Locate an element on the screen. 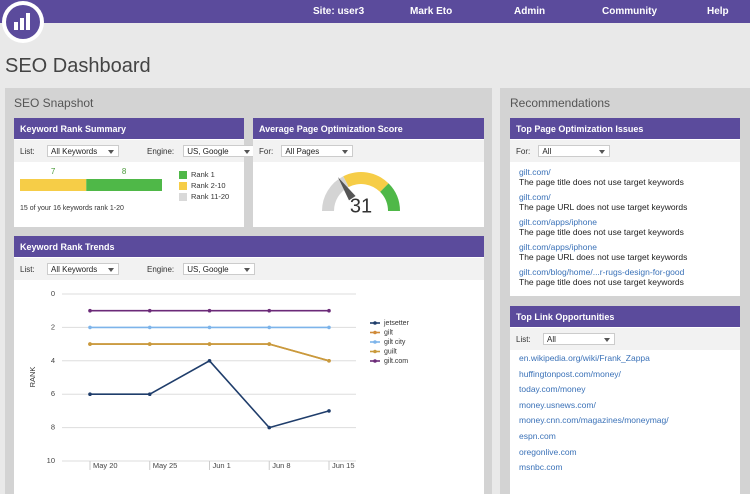 The width and height of the screenshot is (750, 494). widget-header: Top Link Opportunities is located at coordinates (625, 316).